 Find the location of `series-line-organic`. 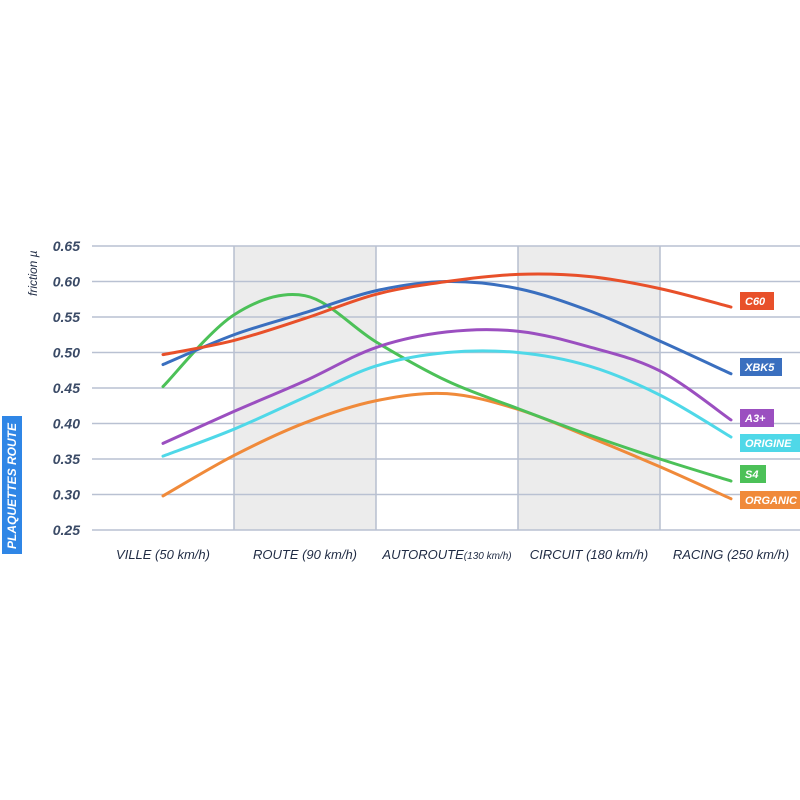

series-line-organic is located at coordinates (447, 446).